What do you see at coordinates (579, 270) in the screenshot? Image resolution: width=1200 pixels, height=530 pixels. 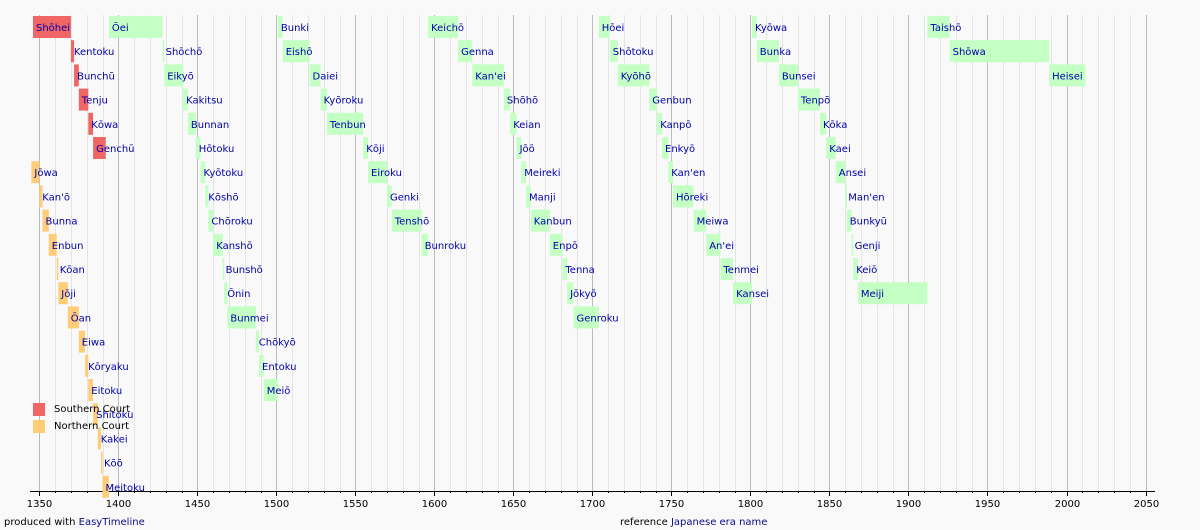 I see `era-label: Tenna` at bounding box center [579, 270].